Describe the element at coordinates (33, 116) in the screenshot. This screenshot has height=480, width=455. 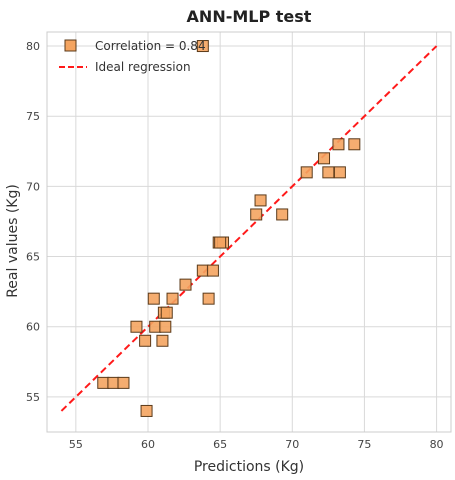
I see `y-tick-label: 75` at that location.